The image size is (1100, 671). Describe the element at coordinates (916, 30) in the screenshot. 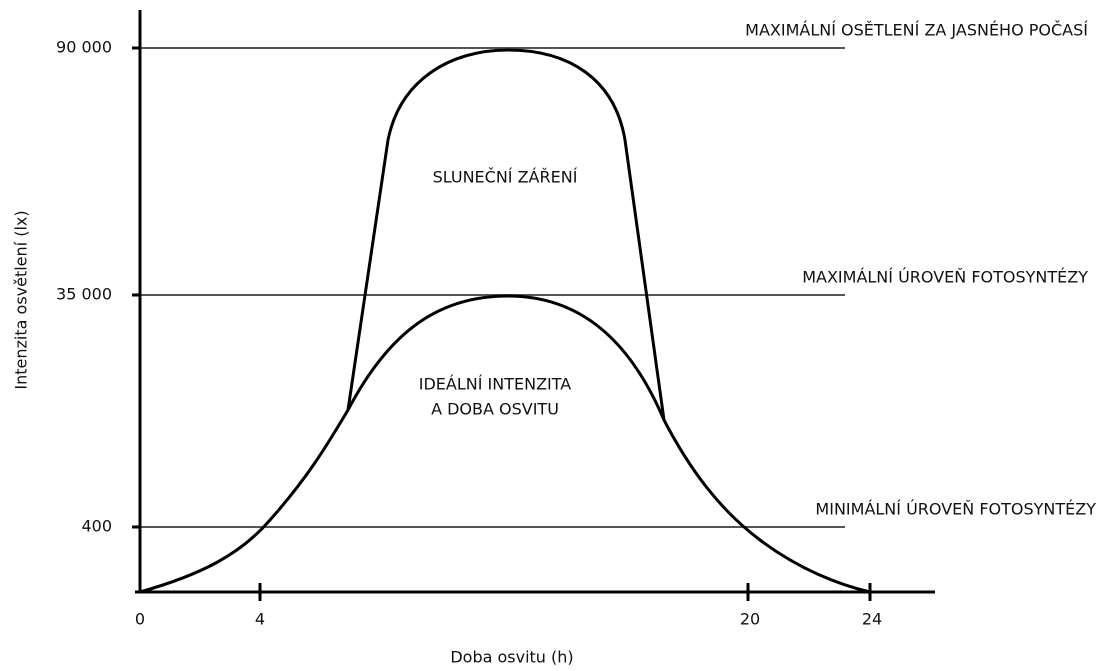

I see `level-label: MAXIMÁLNÍ OSĚTLENÍ ZA JASNÉHO POČASÍ` at that location.